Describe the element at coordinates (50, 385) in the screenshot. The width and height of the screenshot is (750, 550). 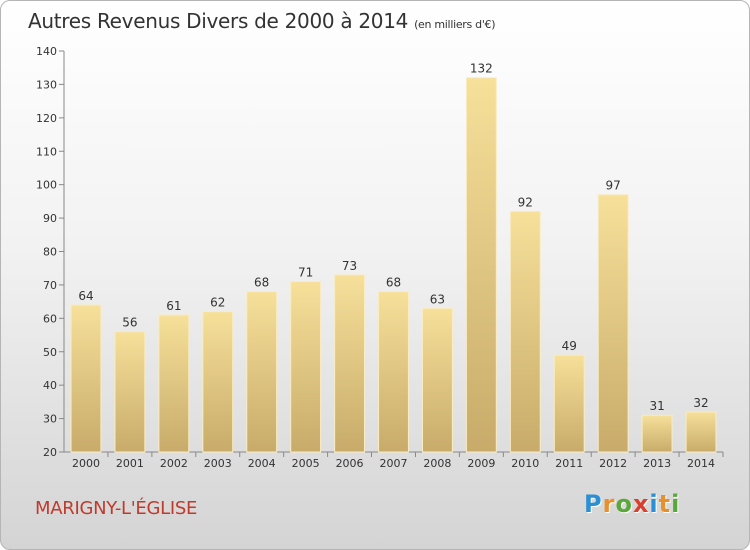
I see `y-tick-label: 40` at that location.